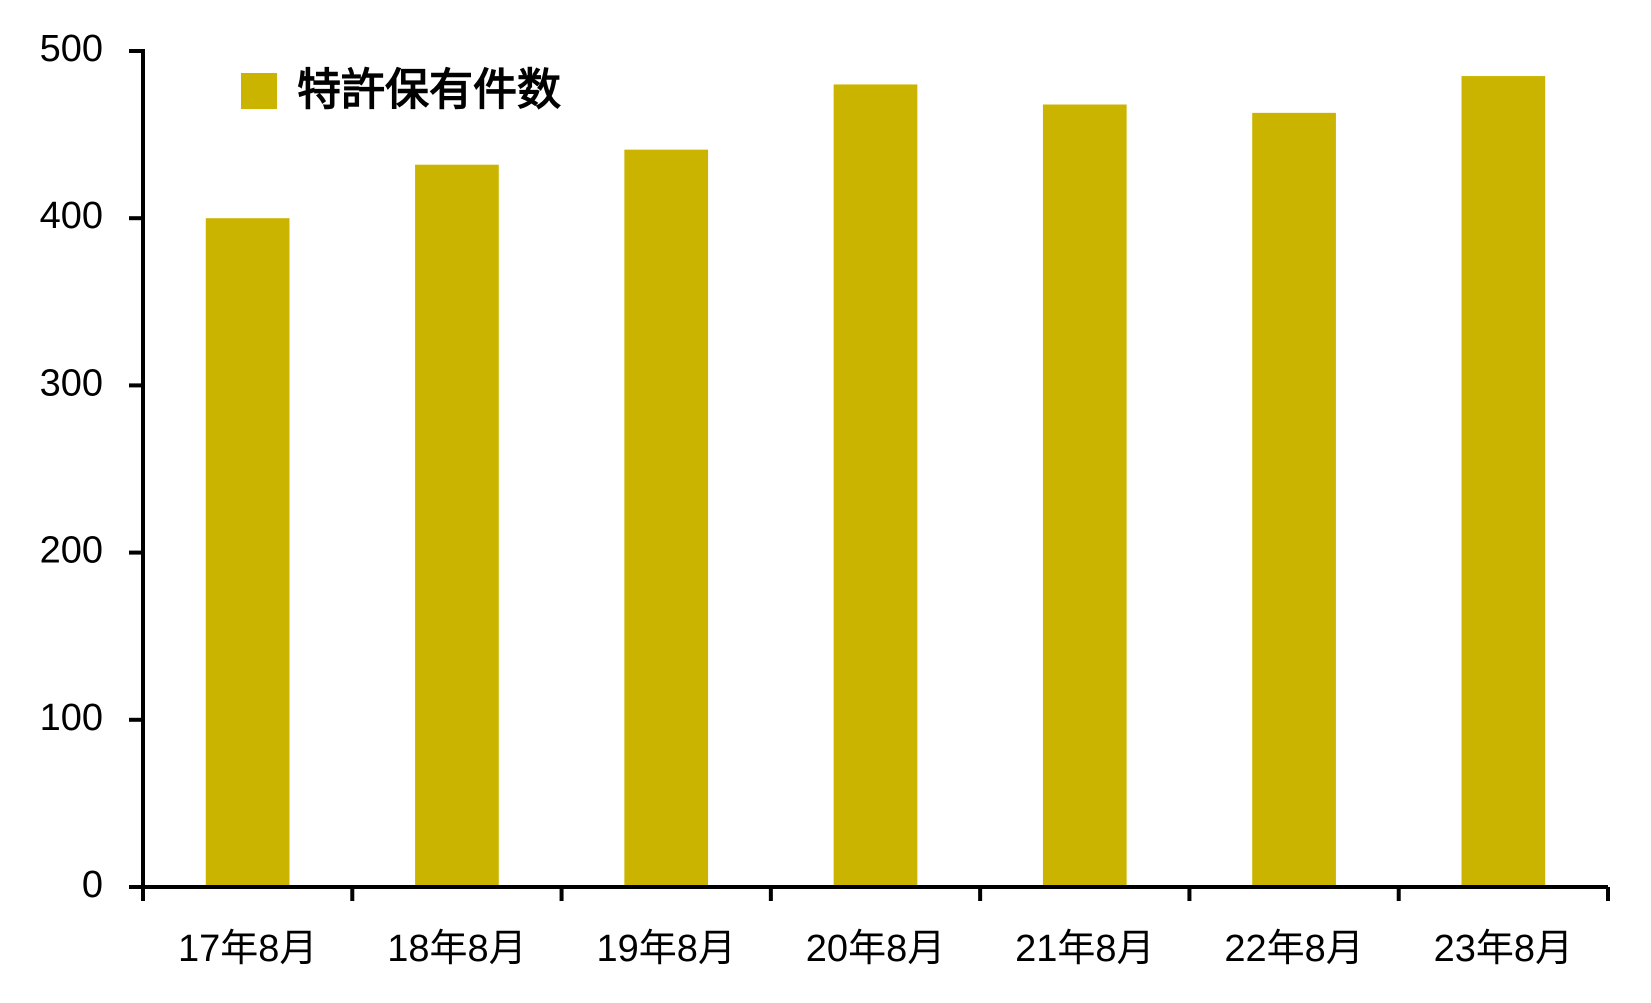 The height and width of the screenshot is (1003, 1651). What do you see at coordinates (71, 49) in the screenshot?
I see `y-tick-label: 500` at bounding box center [71, 49].